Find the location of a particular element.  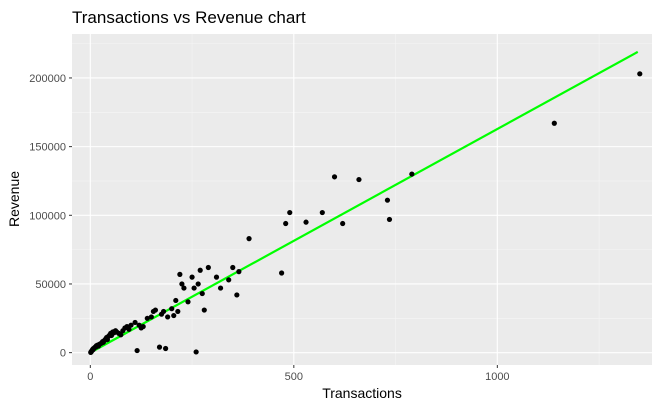

x-axis-ticks: 0 500 1000 is located at coordinates (298, 374).